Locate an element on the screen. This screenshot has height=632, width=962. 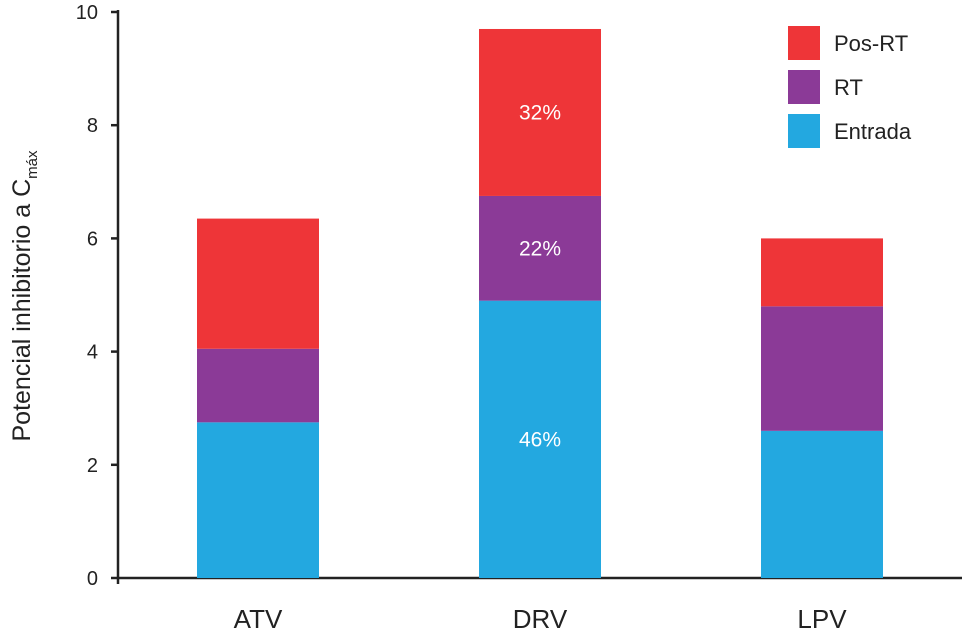
y-tick-label: 8 is located at coordinates (92, 126).